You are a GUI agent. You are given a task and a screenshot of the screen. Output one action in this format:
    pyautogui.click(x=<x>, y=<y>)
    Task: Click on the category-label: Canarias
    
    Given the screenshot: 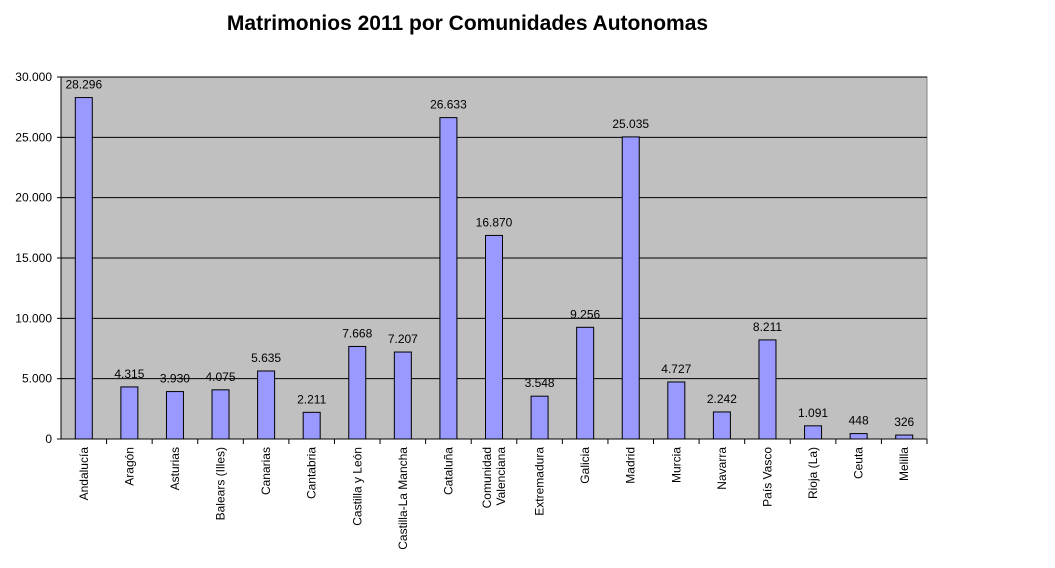 What is the action you would take?
    pyautogui.click(x=266, y=471)
    